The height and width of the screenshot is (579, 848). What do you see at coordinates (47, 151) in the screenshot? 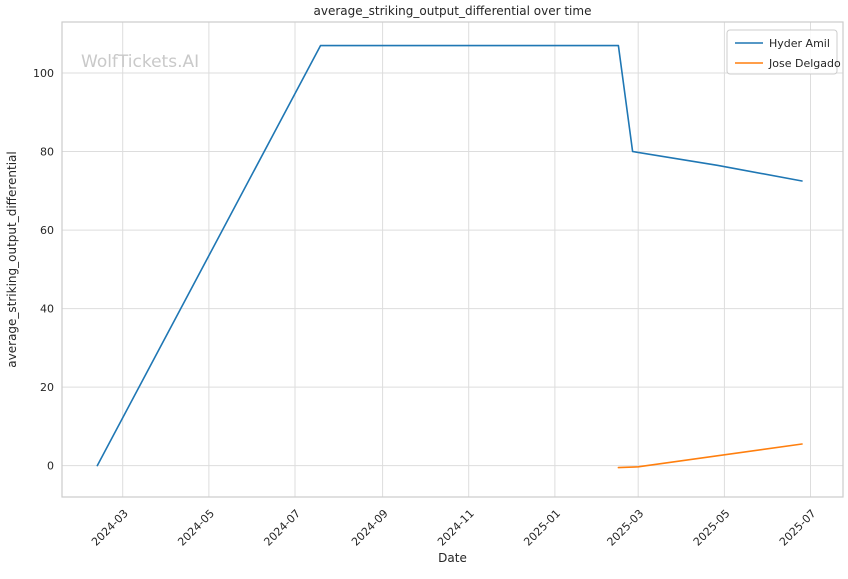
I see `y-tick-label: 80` at bounding box center [47, 151].